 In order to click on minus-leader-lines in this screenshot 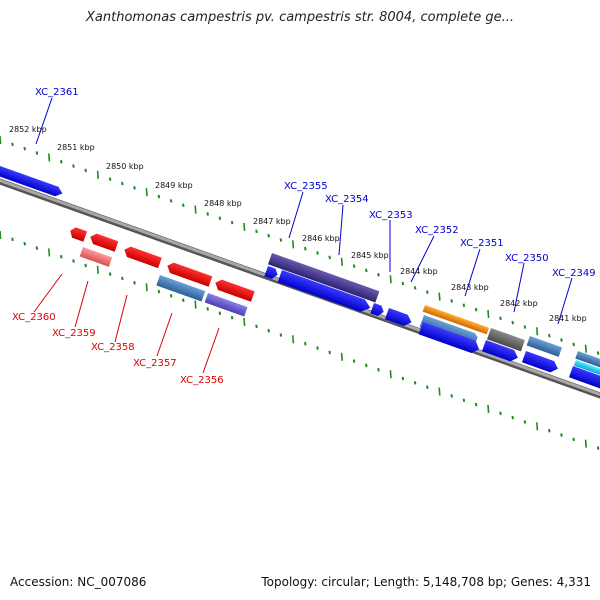, I will do `click(126, 323)`.